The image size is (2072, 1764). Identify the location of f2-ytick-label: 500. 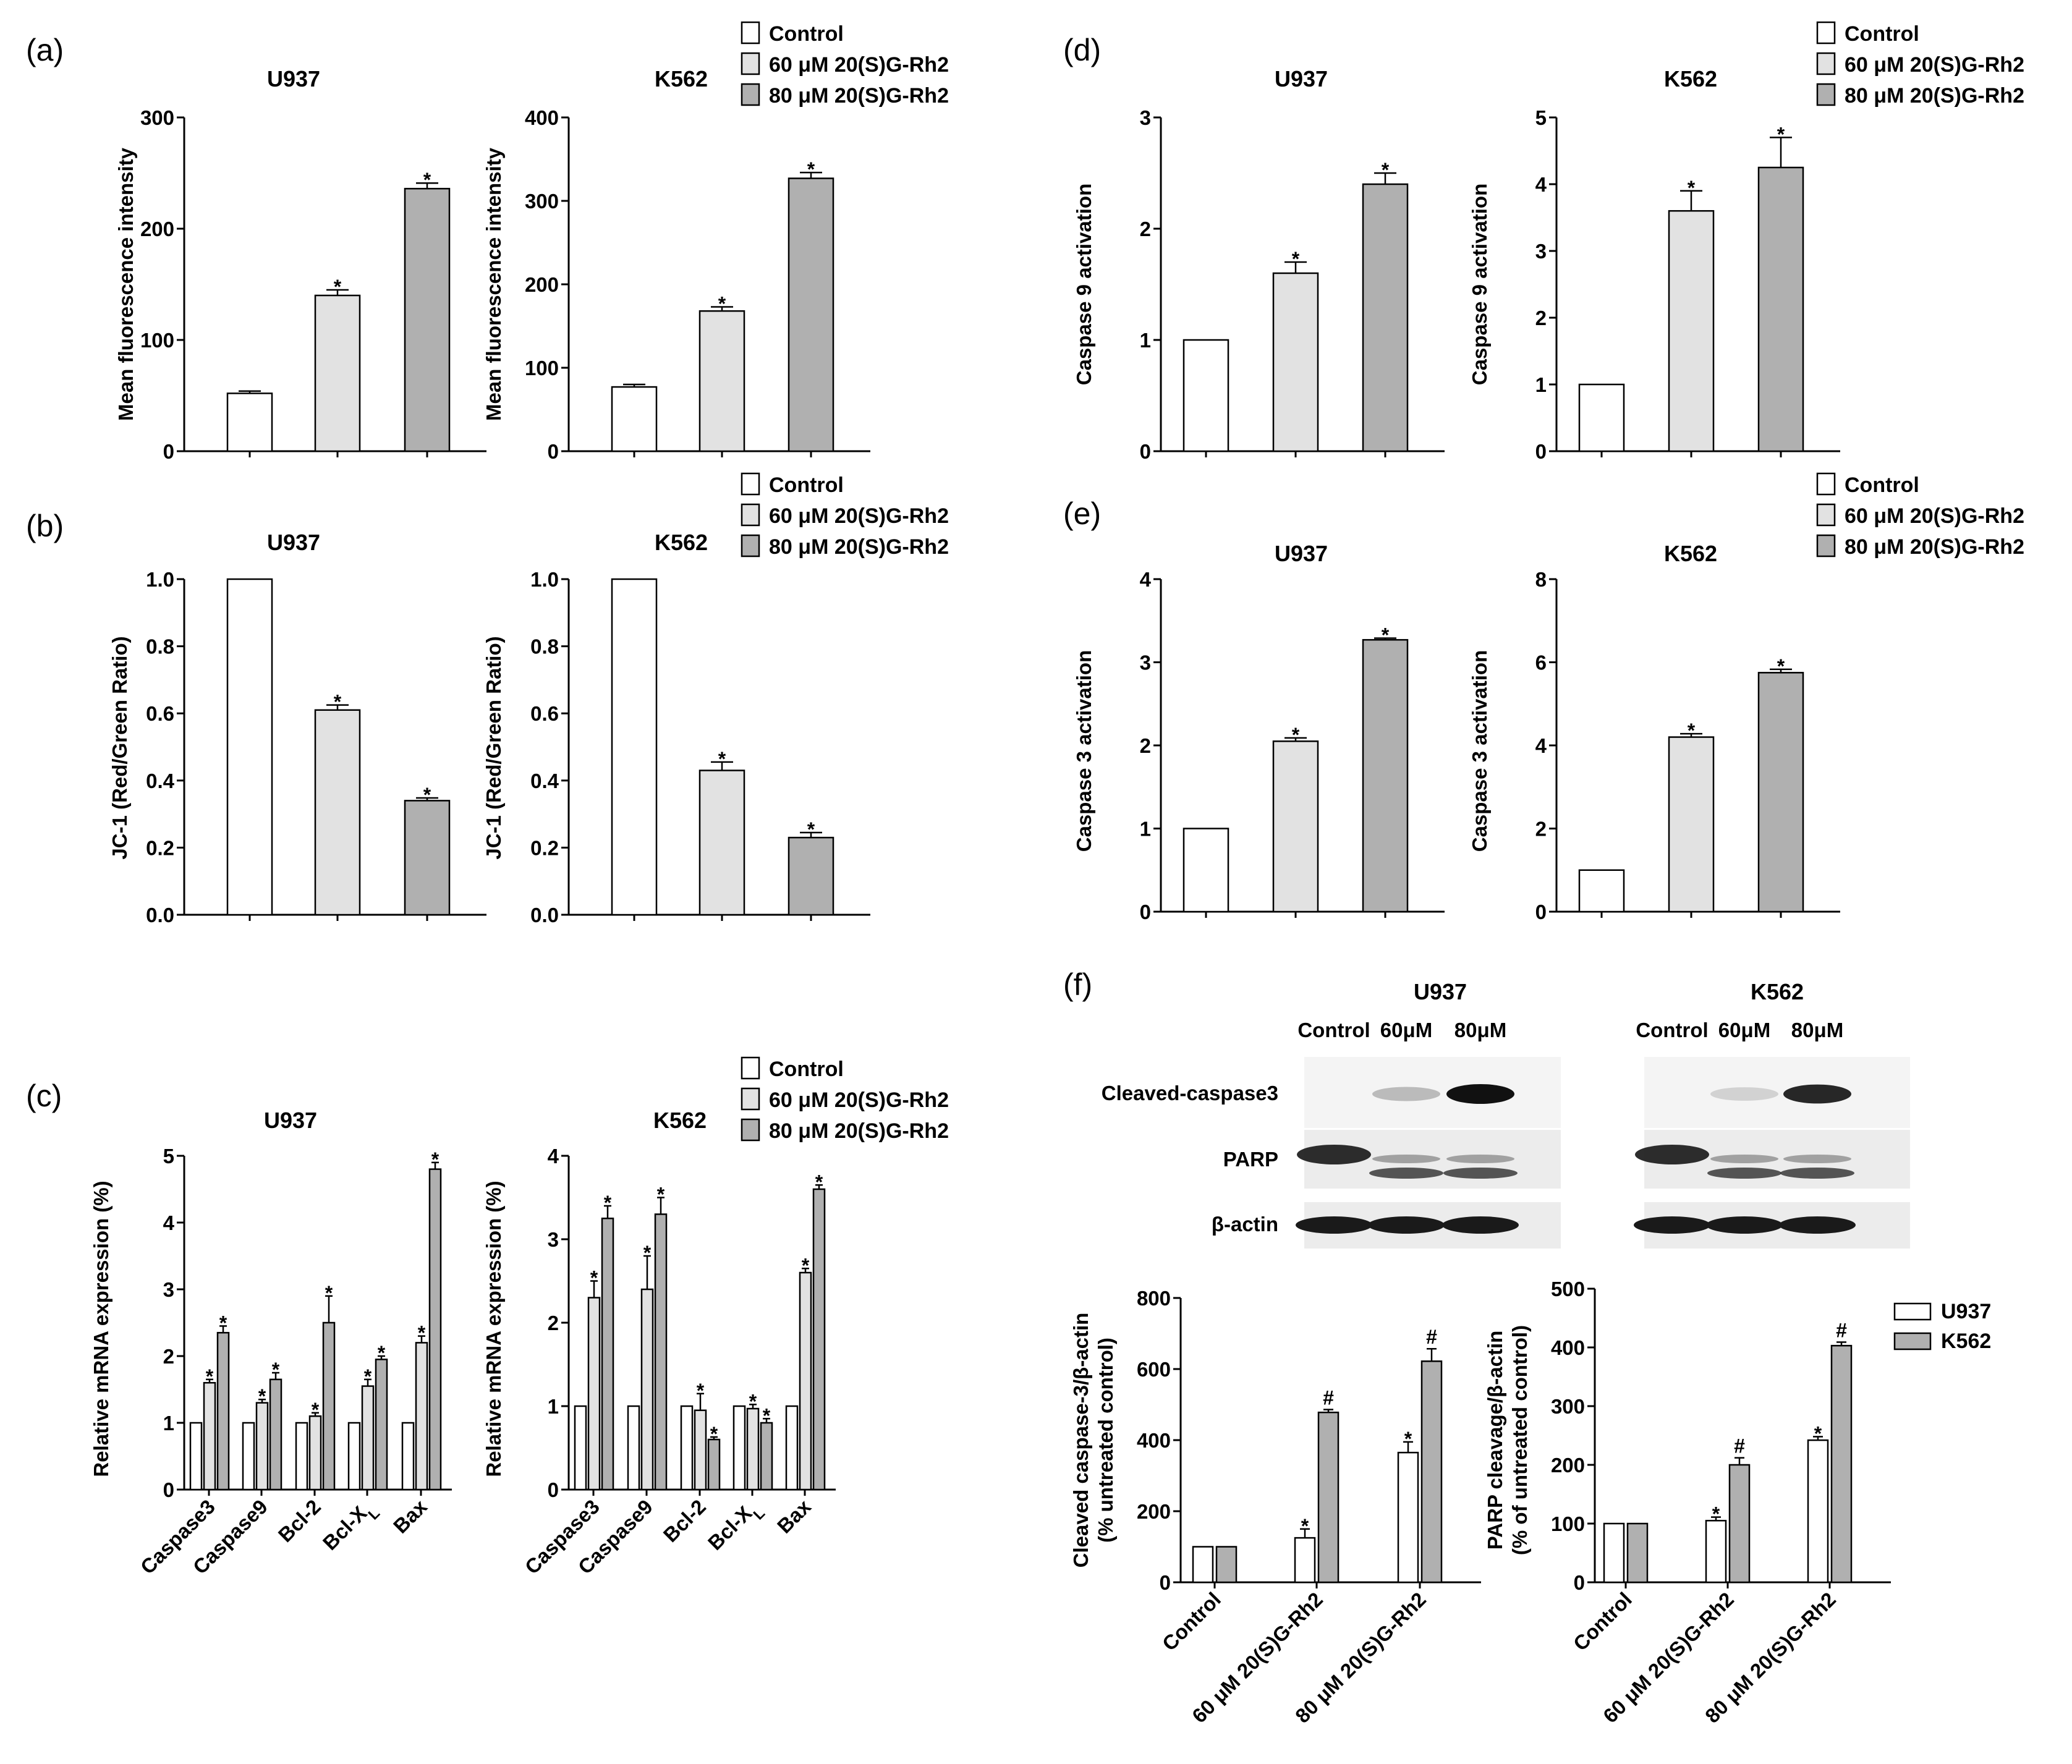
(1568, 1289).